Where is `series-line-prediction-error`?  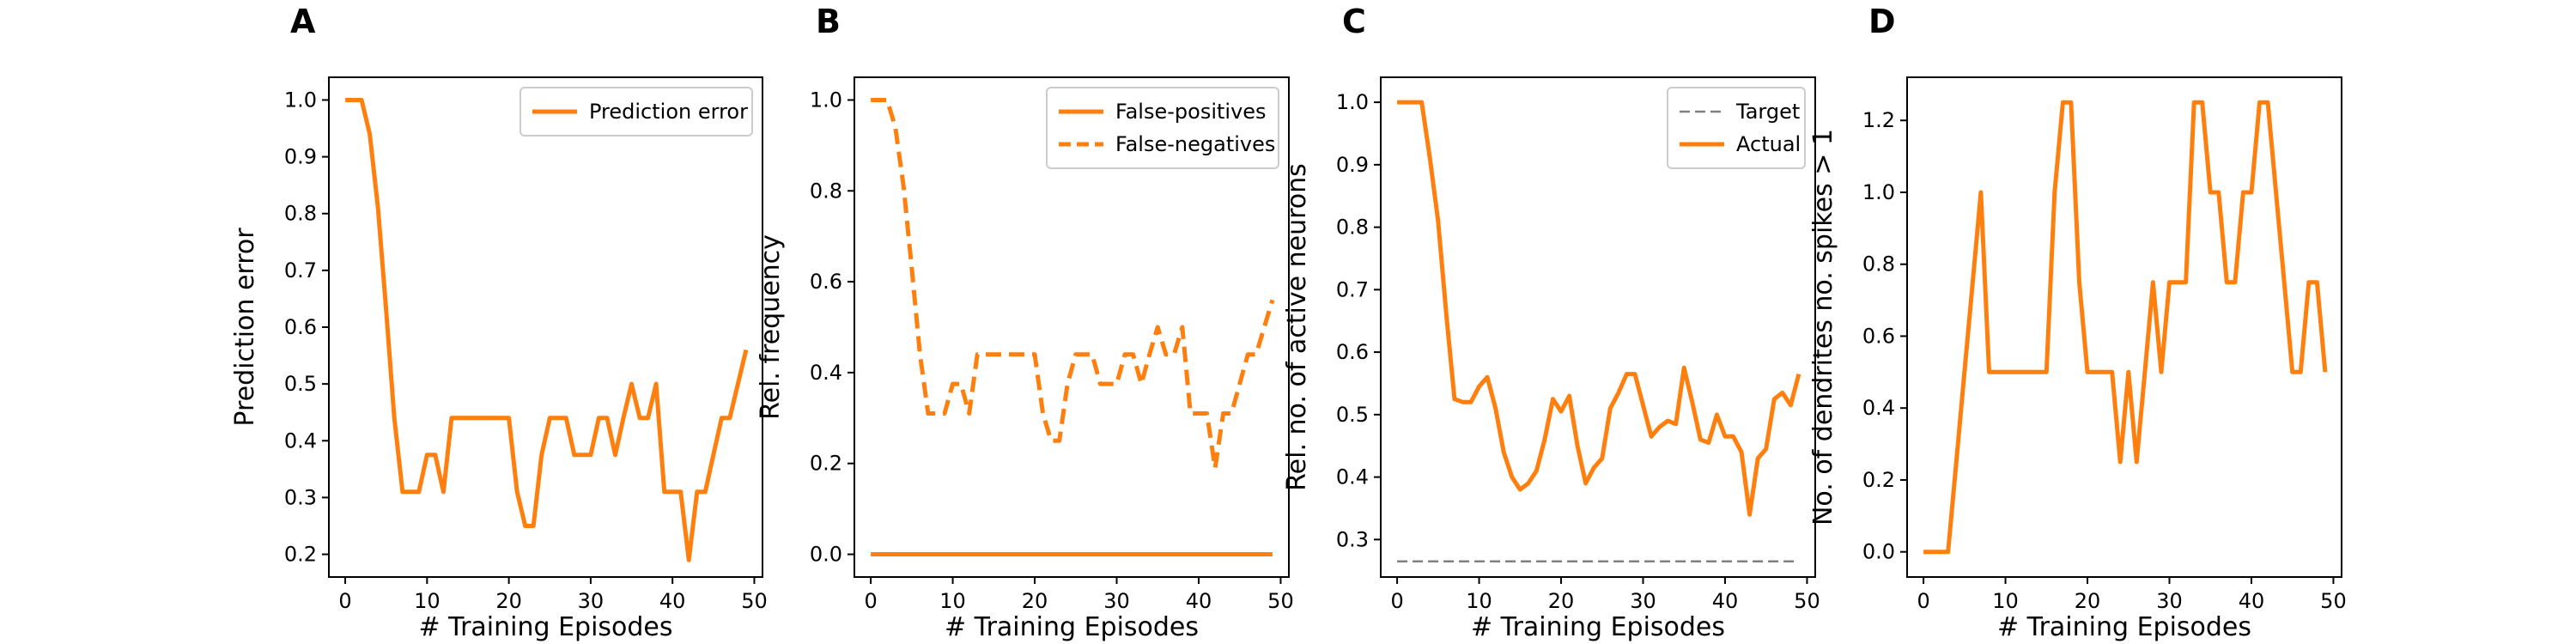
series-line-prediction-error is located at coordinates (547, 330).